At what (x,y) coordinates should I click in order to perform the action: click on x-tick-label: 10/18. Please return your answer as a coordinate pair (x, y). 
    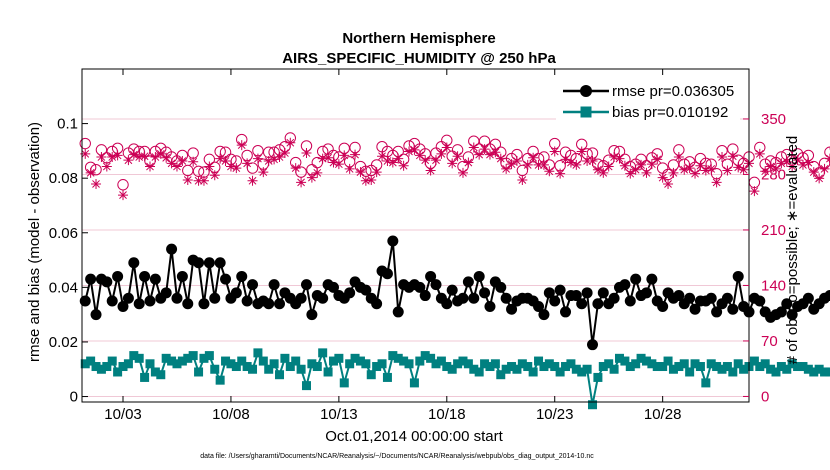
    Looking at the image, I should click on (447, 414).